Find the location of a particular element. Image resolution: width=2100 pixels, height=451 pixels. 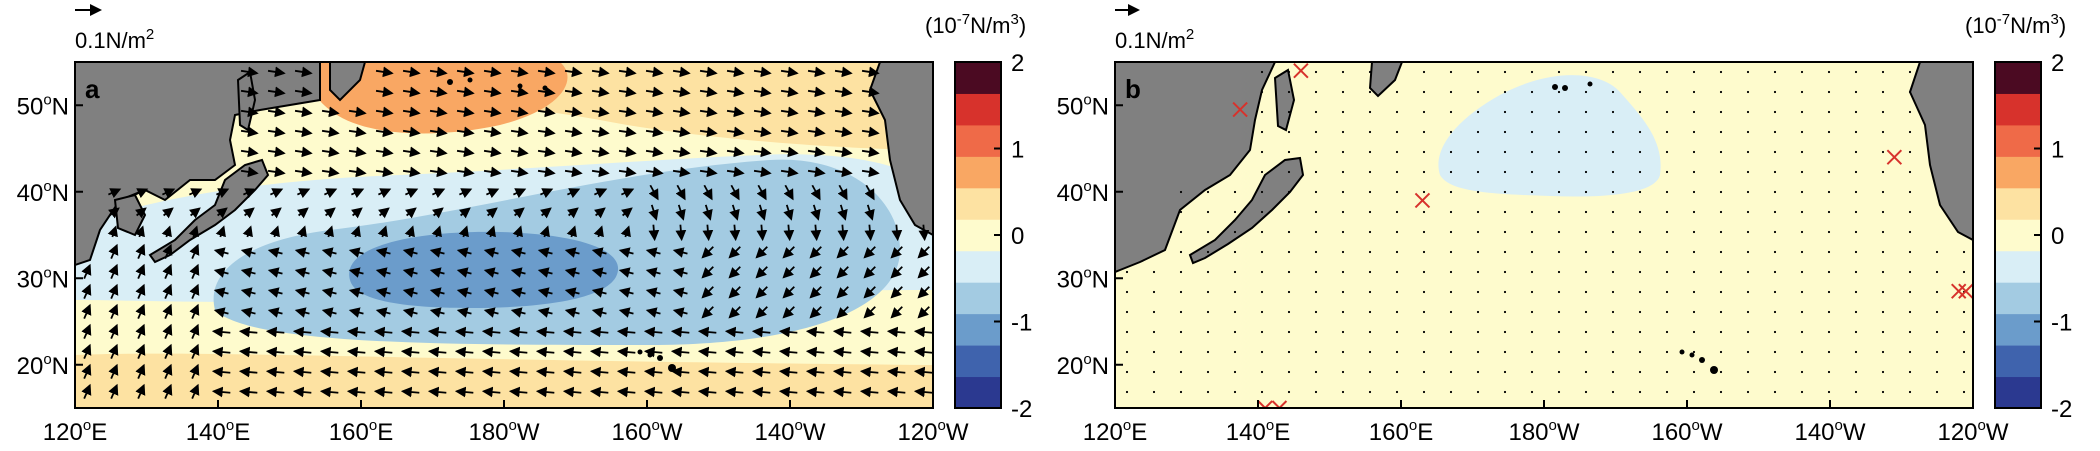

x-tick-label: 160oW is located at coordinates (1686, 431).